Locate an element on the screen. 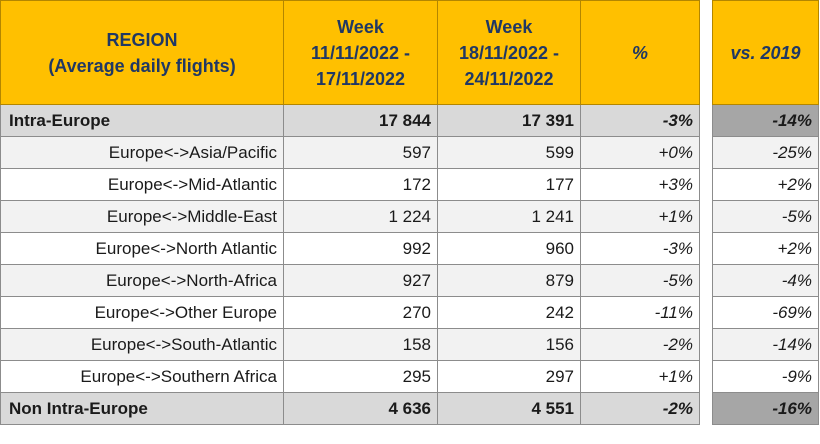 The height and width of the screenshot is (444, 820). week1-value: 295 is located at coordinates (360, 376).